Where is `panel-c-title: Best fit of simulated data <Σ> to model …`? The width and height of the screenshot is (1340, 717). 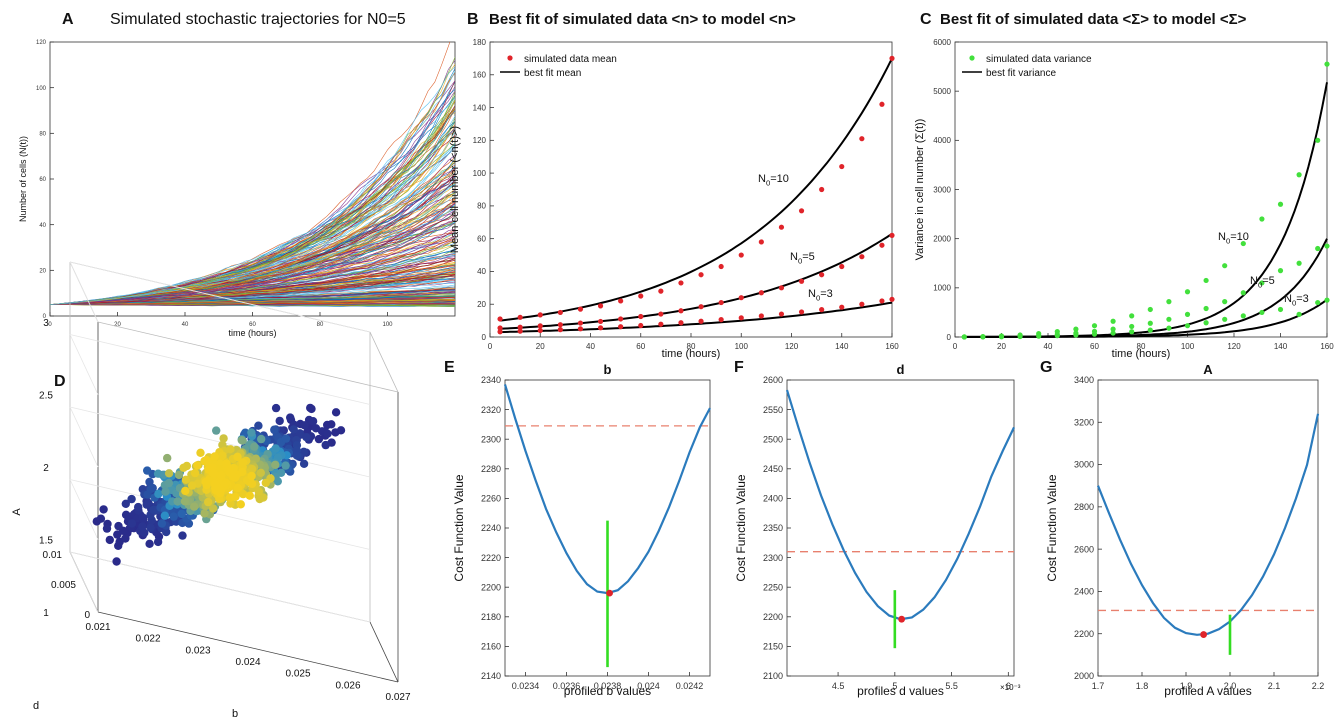
panel-c-title: Best fit of simulated data <Σ> to model … is located at coordinates (1093, 19).